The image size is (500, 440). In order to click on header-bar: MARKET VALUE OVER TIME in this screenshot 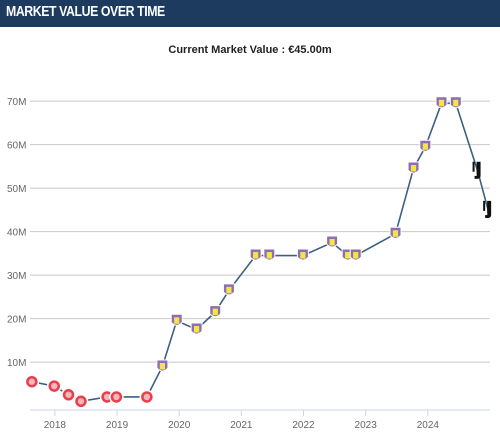, I will do `click(250, 13)`.